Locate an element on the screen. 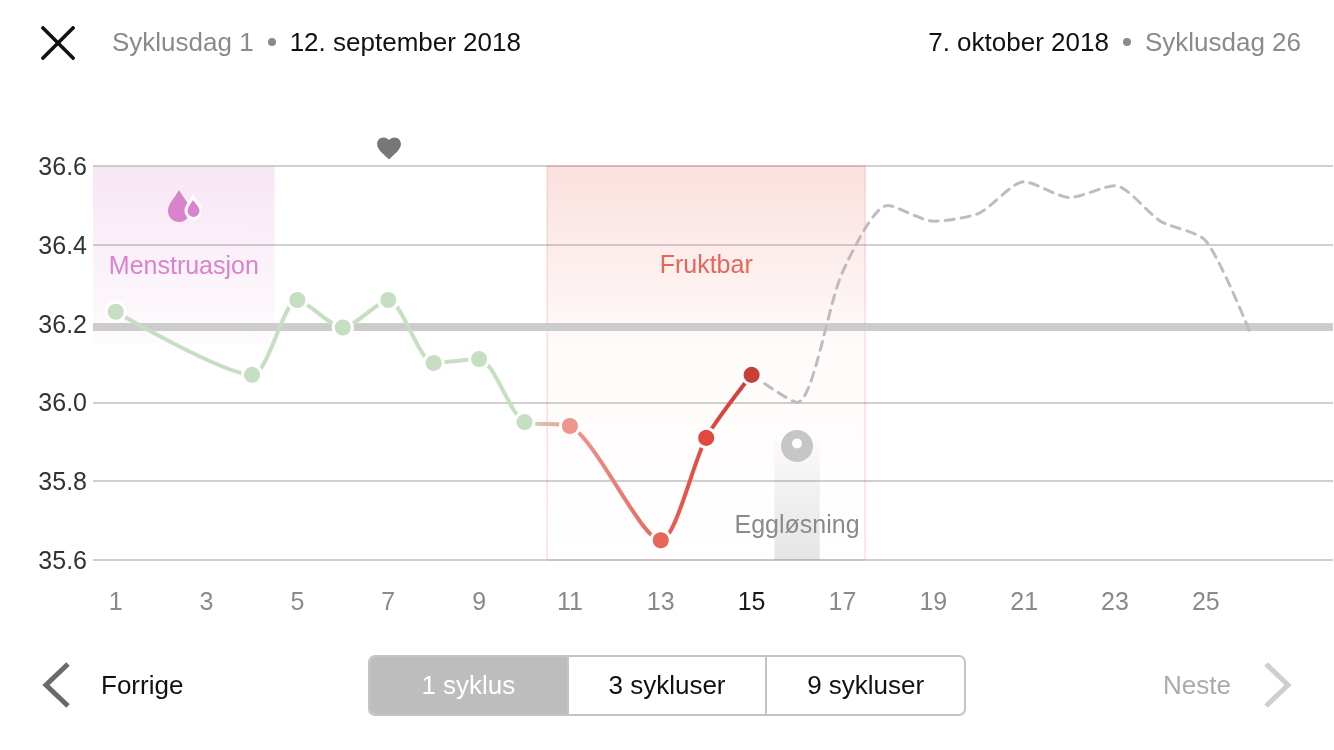  tab-button: 1 syklus is located at coordinates (468, 685).